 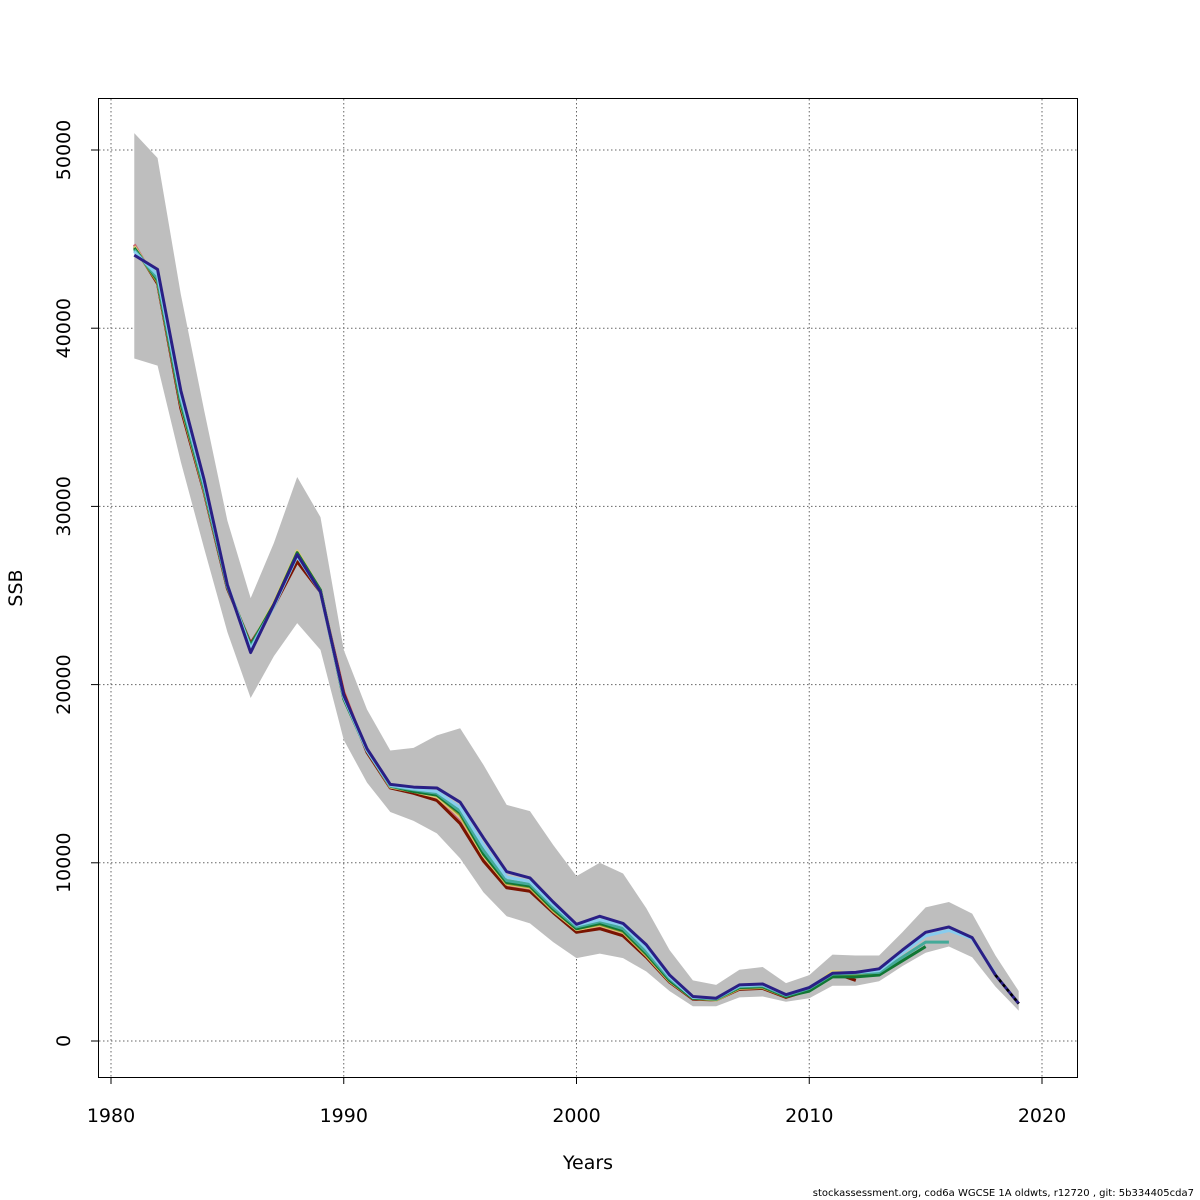 I want to click on y-tick-label: 10000, so click(x=64, y=863).